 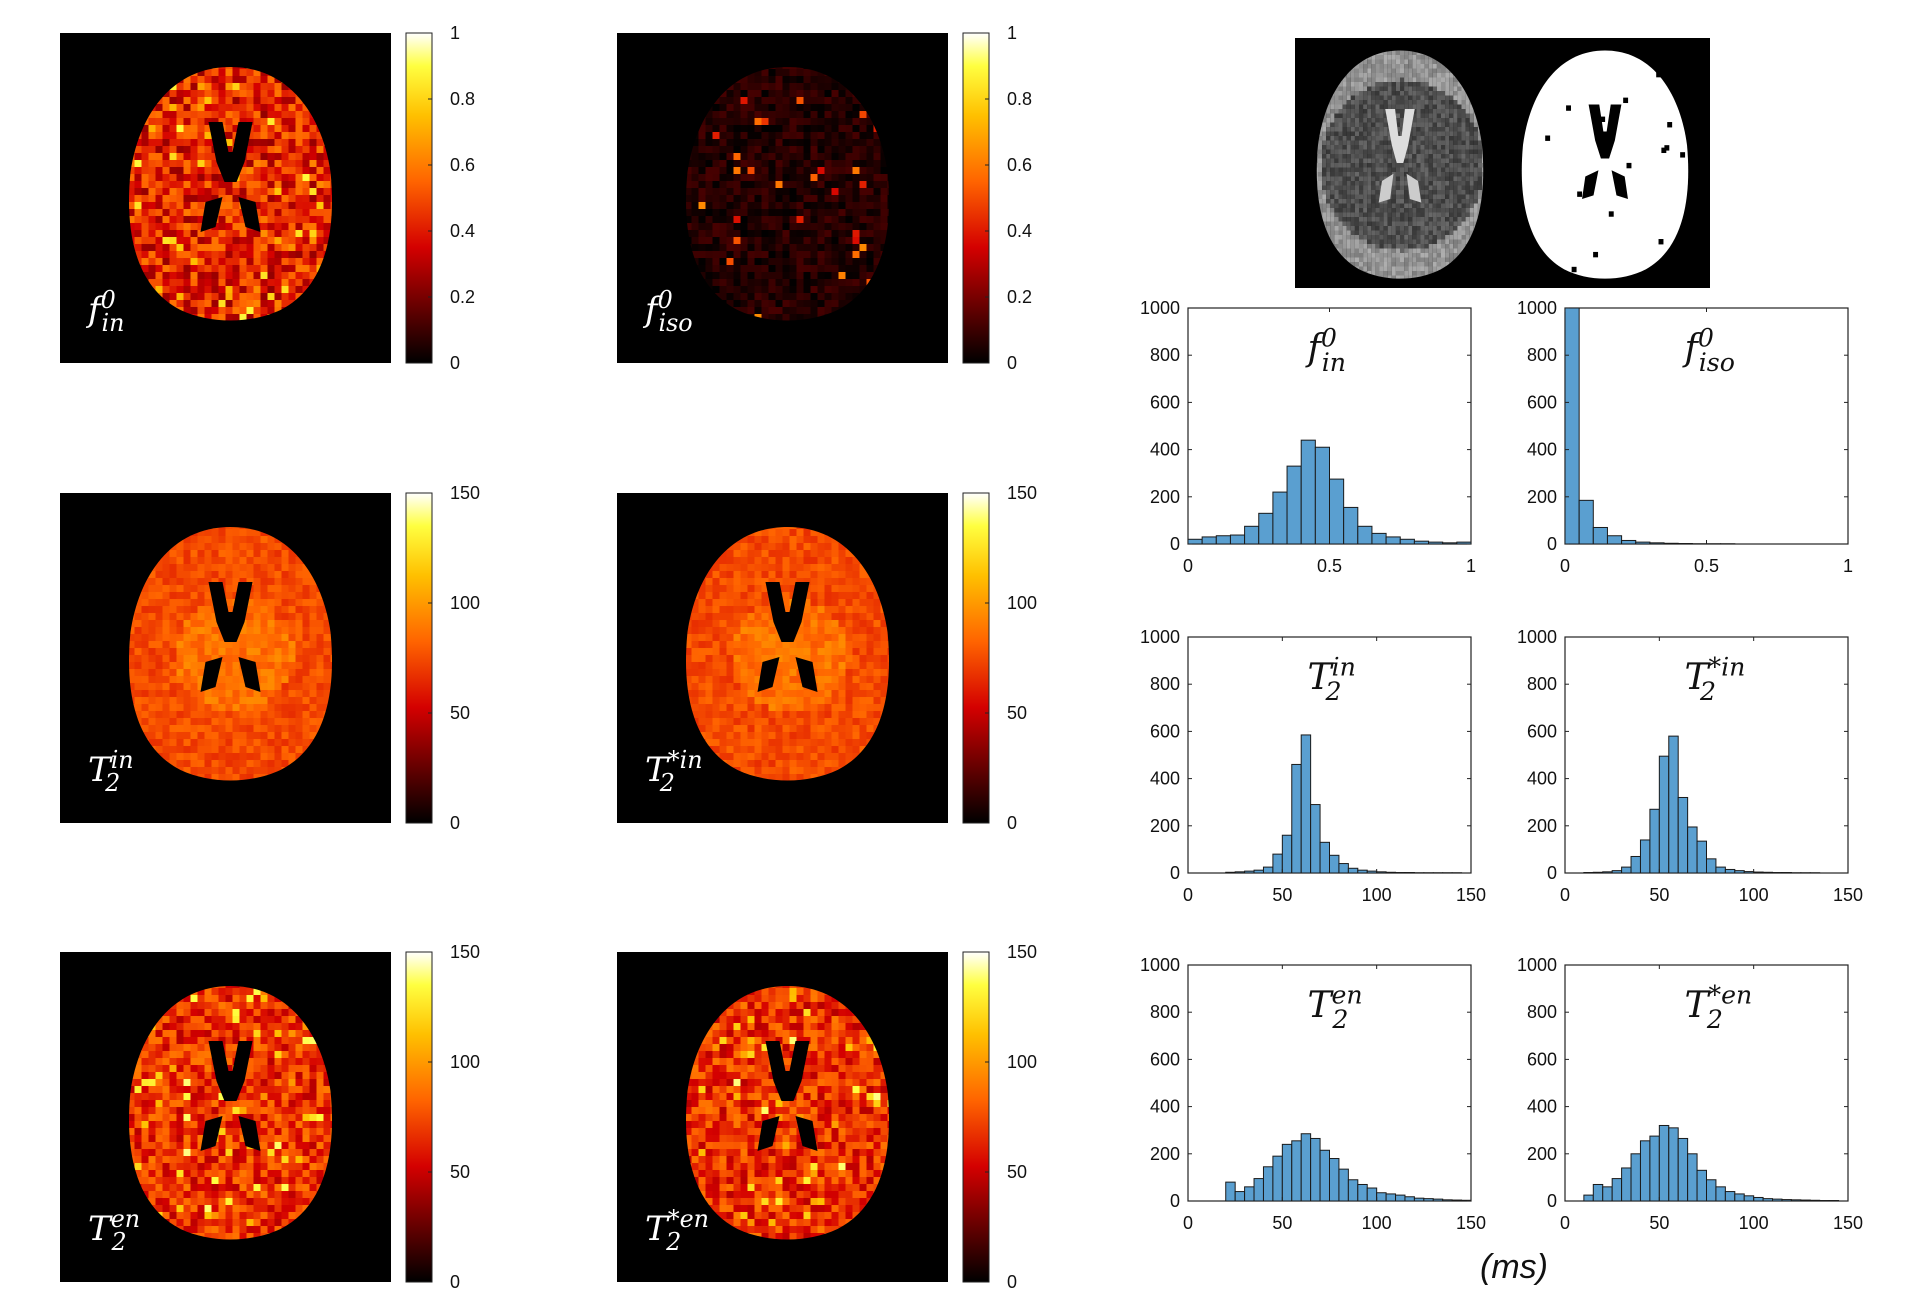 I want to click on map-label: Ten 2, so click(x=114, y=1230).